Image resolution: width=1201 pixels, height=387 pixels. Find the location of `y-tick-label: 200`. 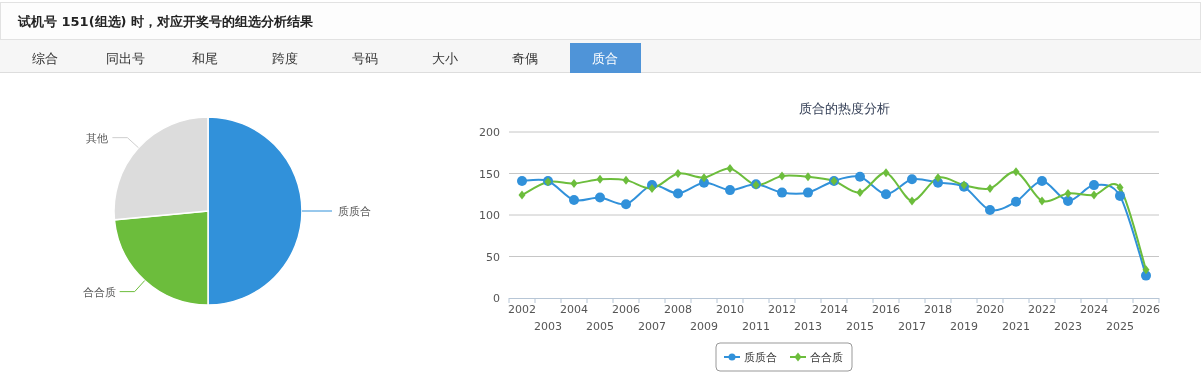

y-tick-label: 200 is located at coordinates (489, 132).